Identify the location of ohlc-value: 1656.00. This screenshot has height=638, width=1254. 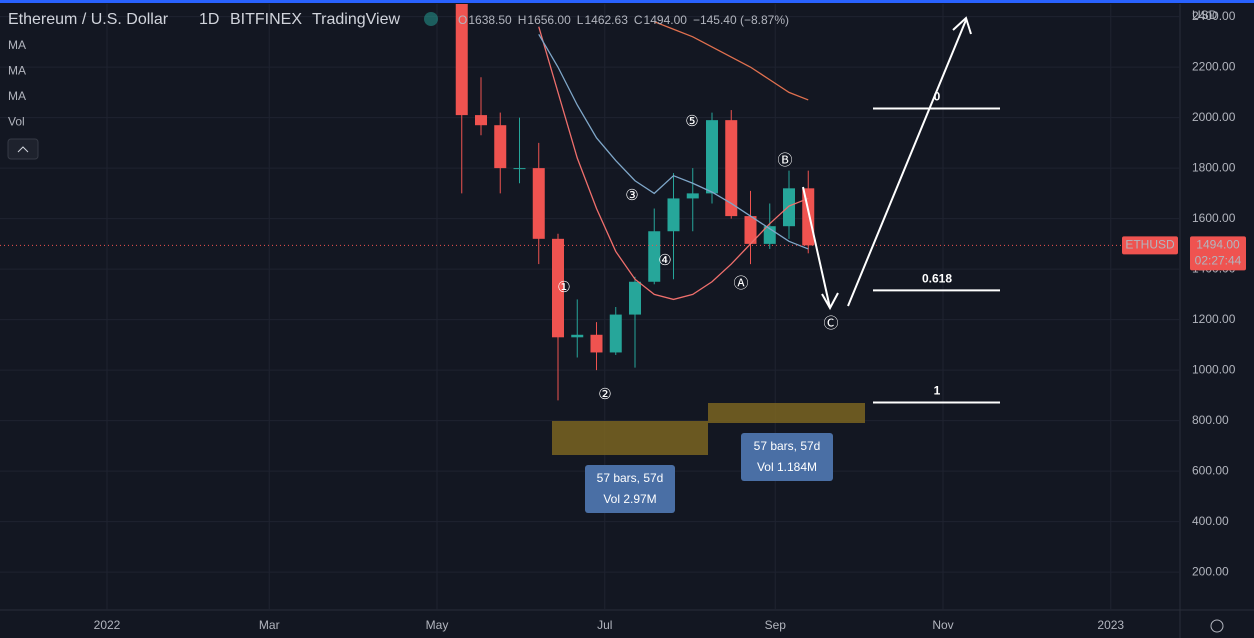
(549, 20).